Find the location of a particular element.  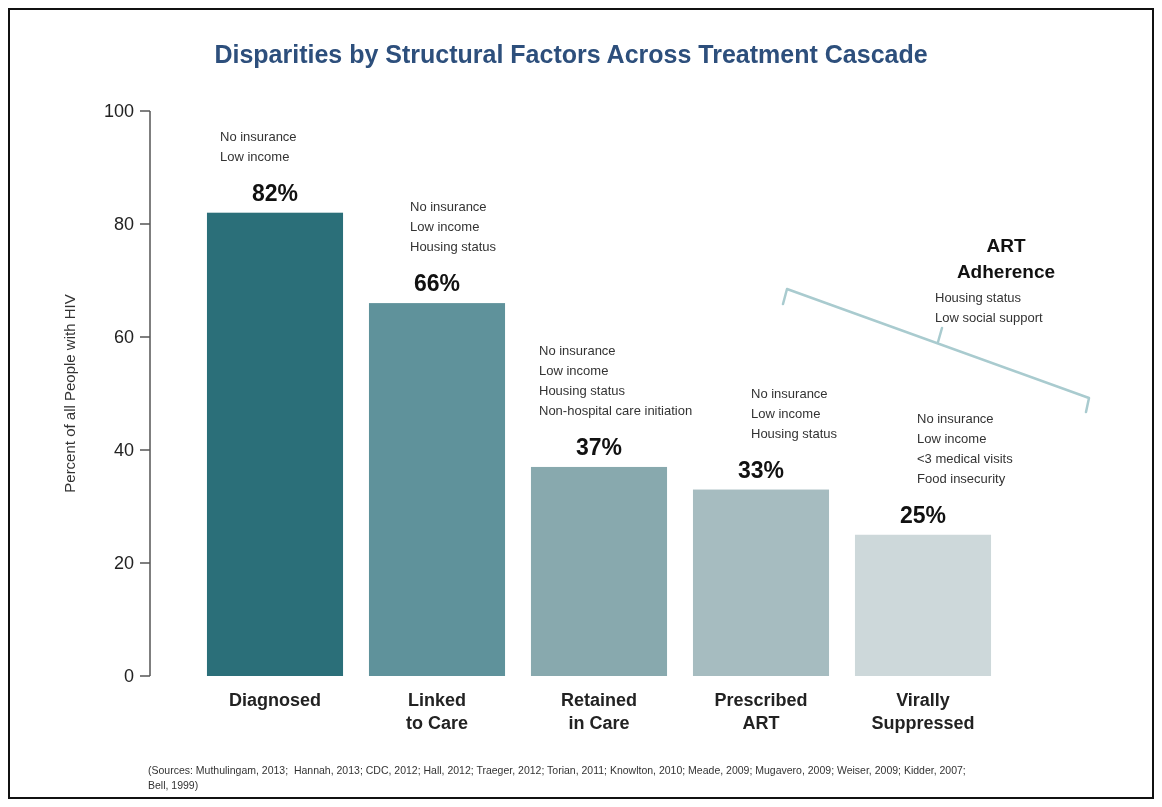

y-tick-label: 60 is located at coordinates (123, 337).